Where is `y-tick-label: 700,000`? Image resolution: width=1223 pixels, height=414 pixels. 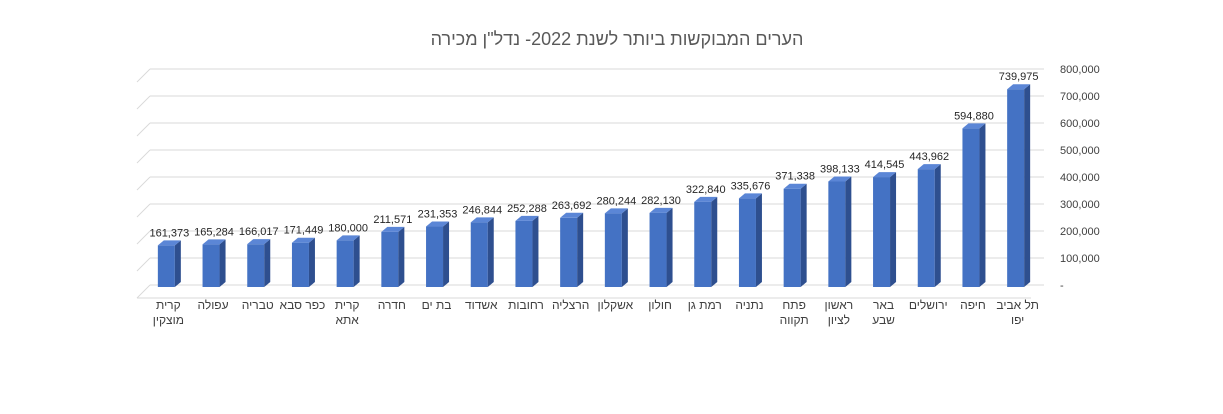
y-tick-label: 700,000 is located at coordinates (1080, 97).